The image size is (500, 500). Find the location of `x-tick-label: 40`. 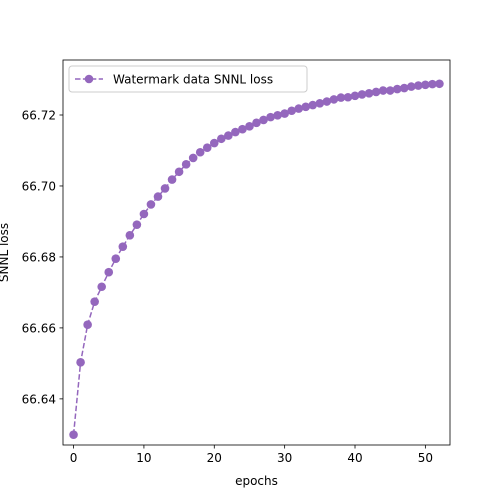

x-tick-label: 40 is located at coordinates (354, 458).